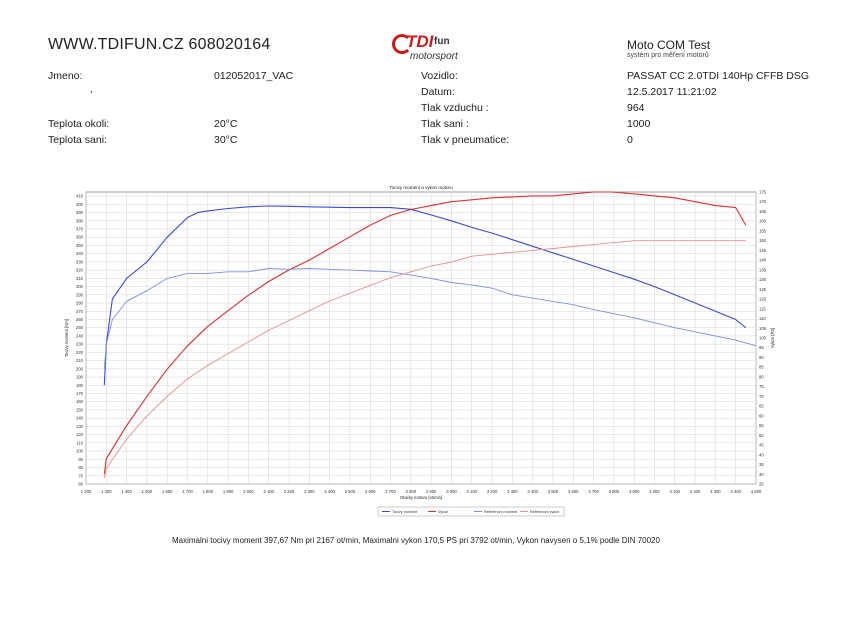  What do you see at coordinates (431, 491) in the screenshot?
I see `x-tick-label: 2 900` at bounding box center [431, 491].